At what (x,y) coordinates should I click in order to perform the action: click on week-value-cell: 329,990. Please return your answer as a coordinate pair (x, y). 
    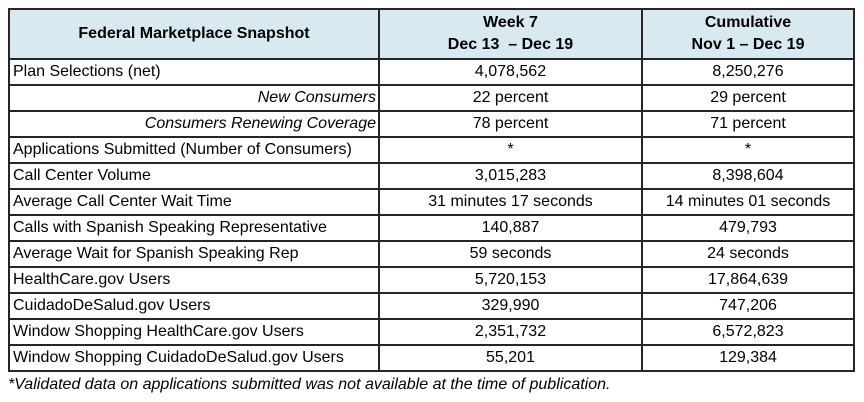
    Looking at the image, I should click on (510, 306).